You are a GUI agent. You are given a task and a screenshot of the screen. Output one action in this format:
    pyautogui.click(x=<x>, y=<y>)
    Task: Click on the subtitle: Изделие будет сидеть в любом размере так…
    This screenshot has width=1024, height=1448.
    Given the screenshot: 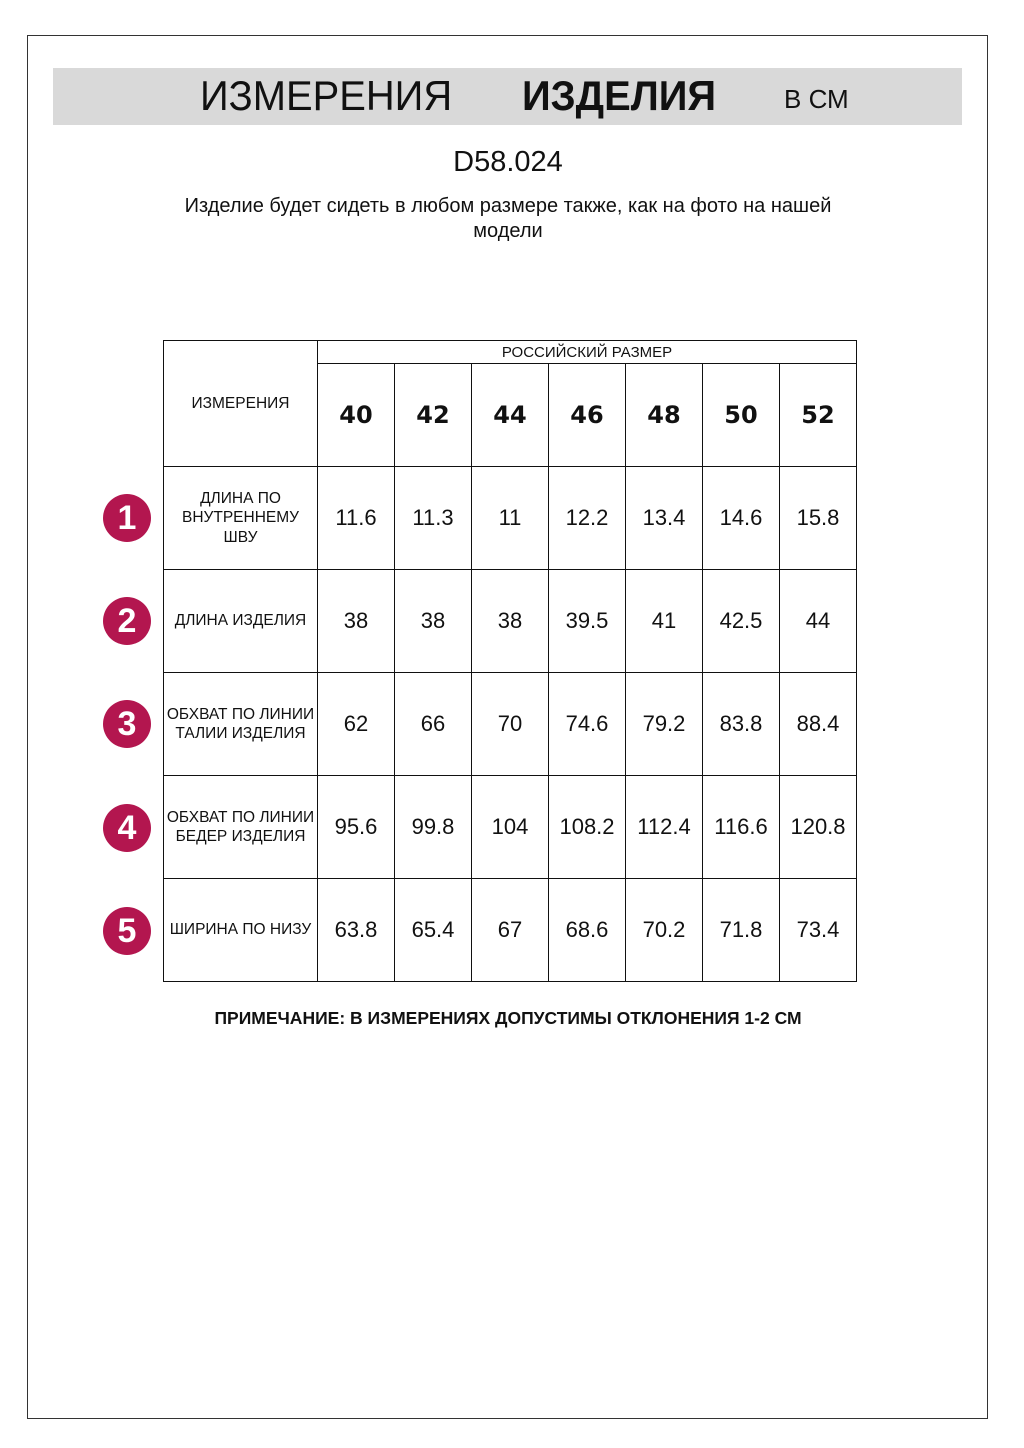 What is the action you would take?
    pyautogui.click(x=508, y=218)
    